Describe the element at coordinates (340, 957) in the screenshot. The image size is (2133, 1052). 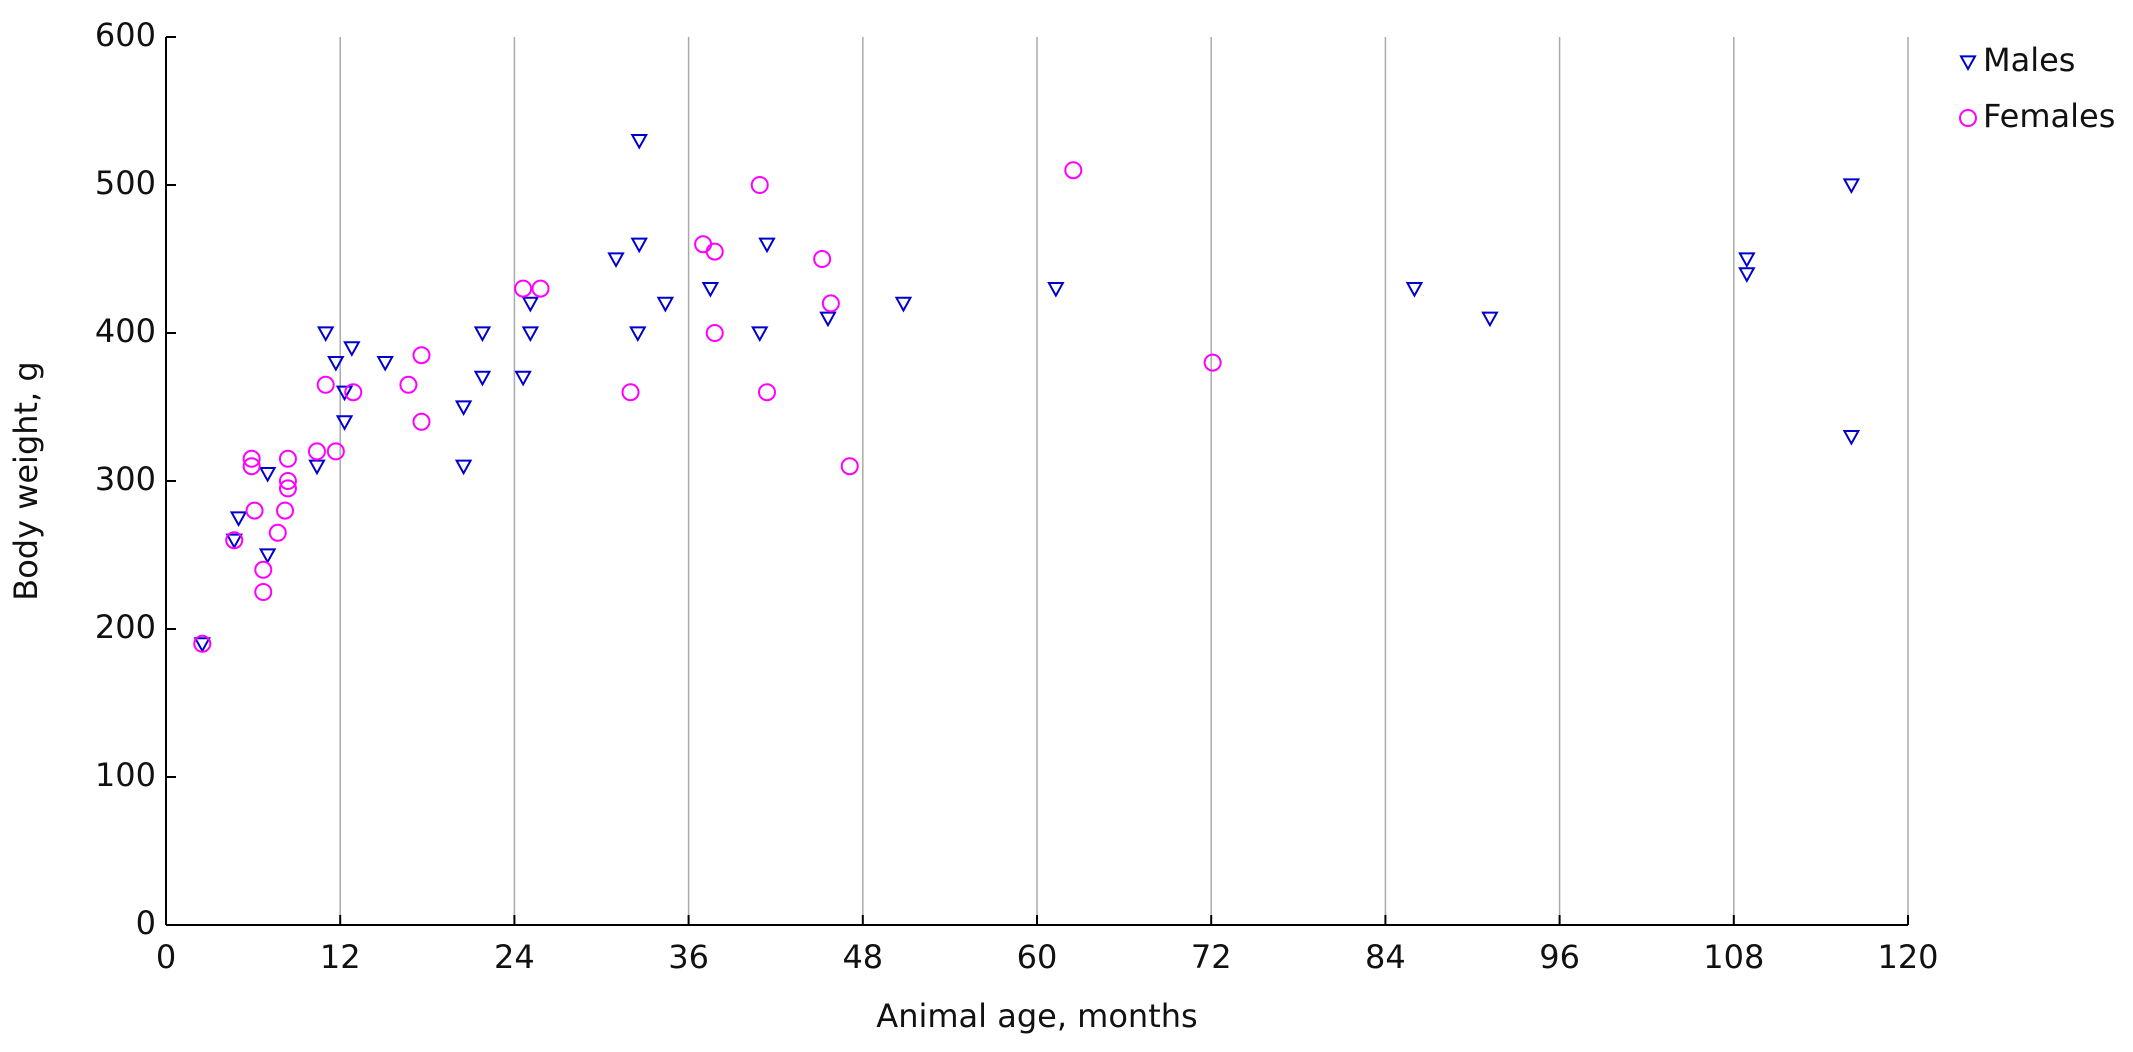
I see `x-tick-label: 12` at that location.